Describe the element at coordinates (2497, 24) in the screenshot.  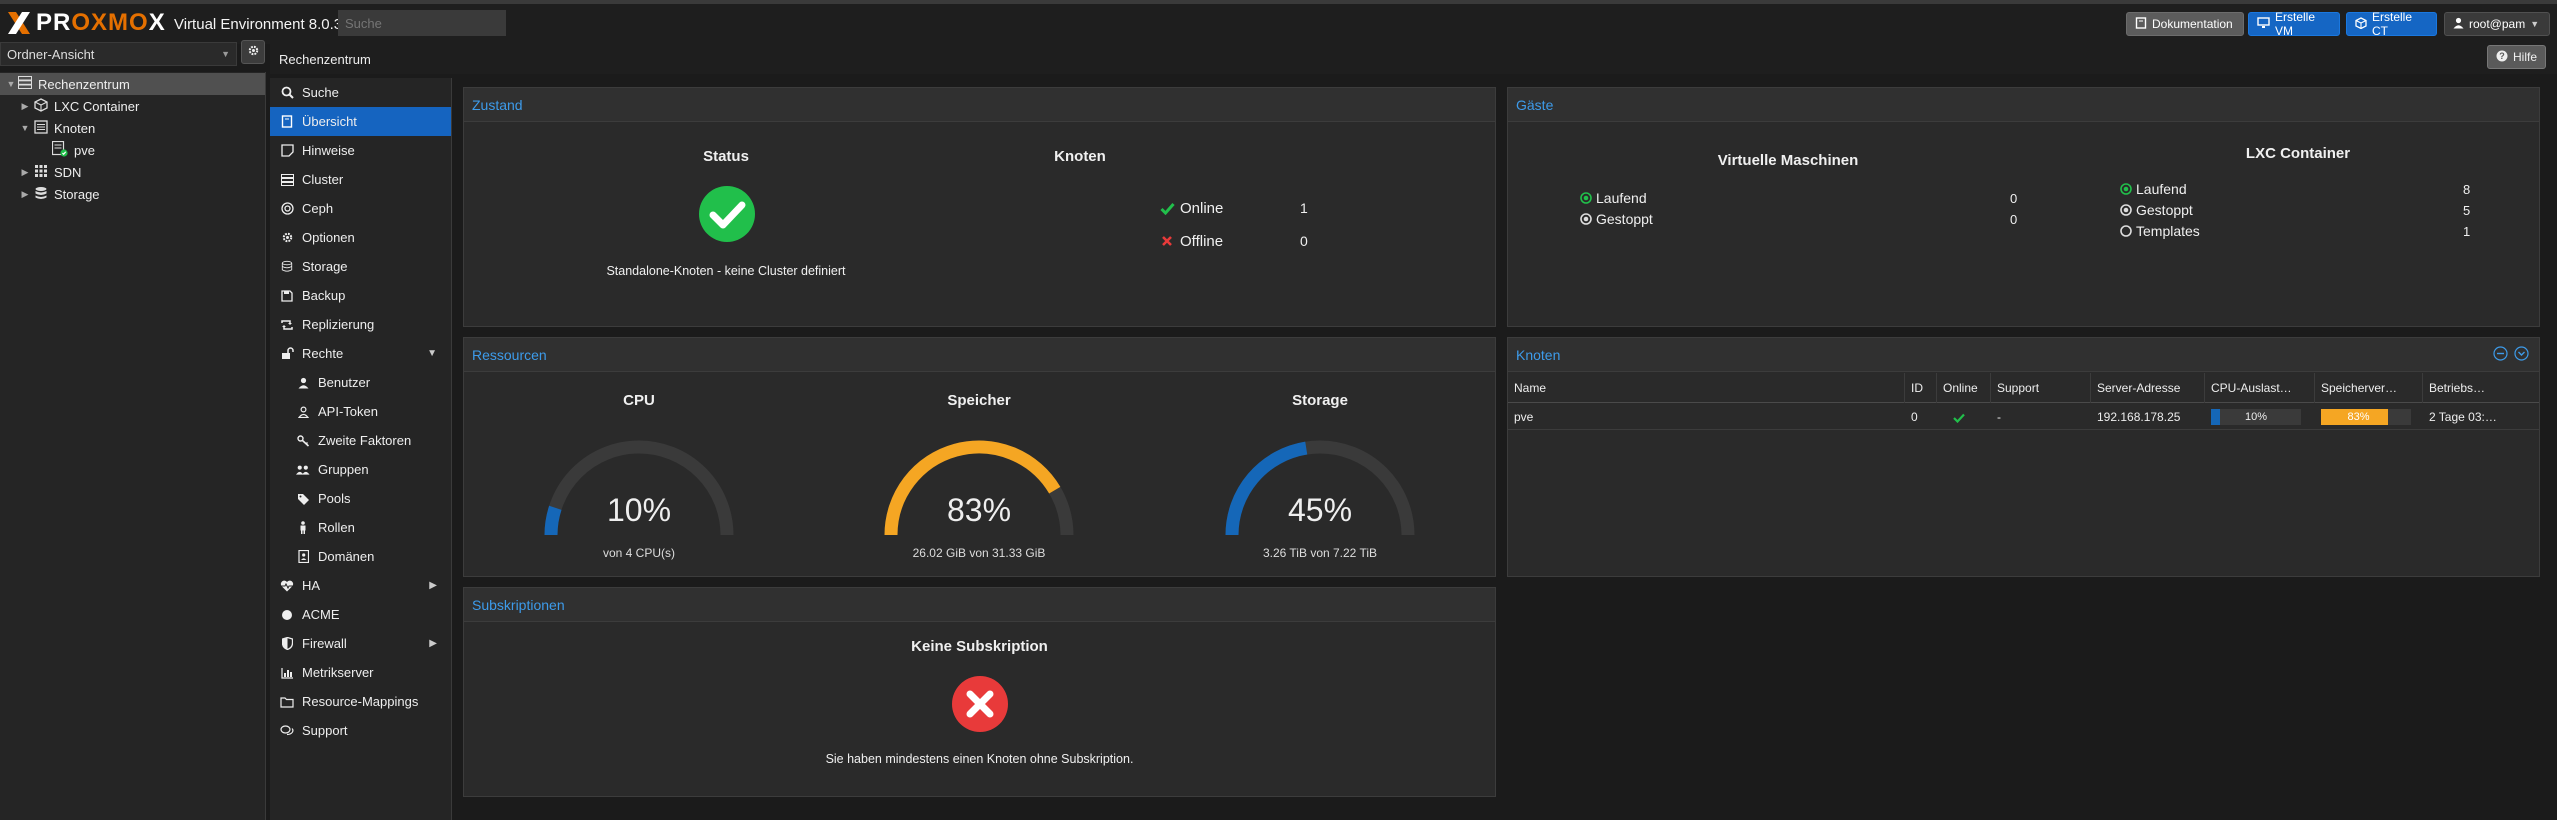
I see `user-menu-button: root@pam ▼` at that location.